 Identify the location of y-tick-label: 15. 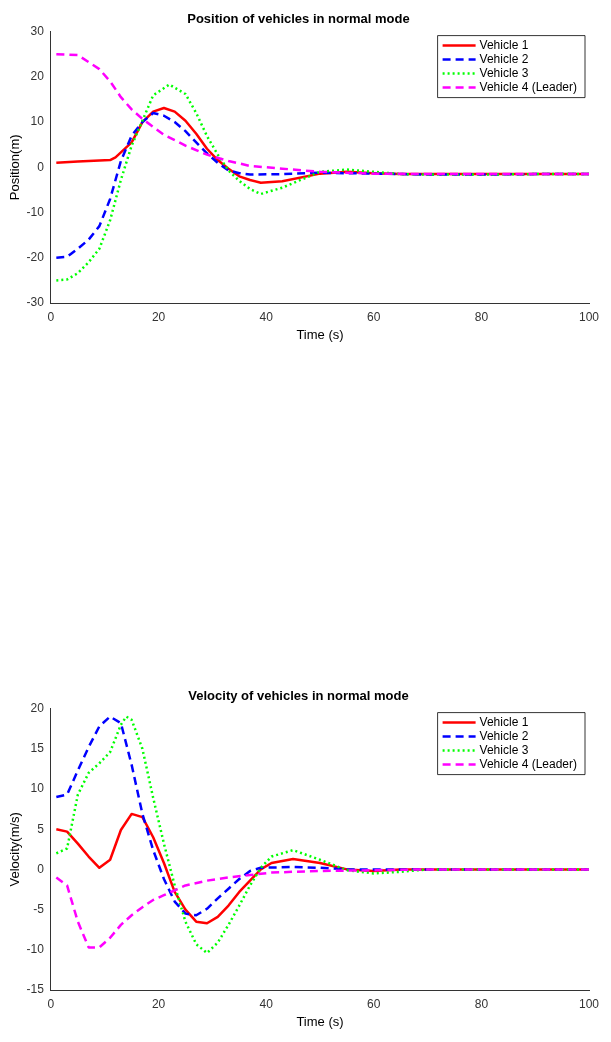
(37, 748).